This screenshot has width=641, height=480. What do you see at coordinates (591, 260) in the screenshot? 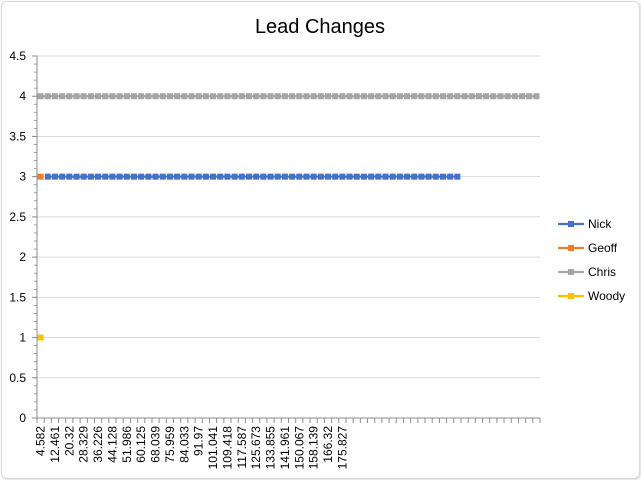
I see `legend: Nick Geoff Chris Woody` at bounding box center [591, 260].